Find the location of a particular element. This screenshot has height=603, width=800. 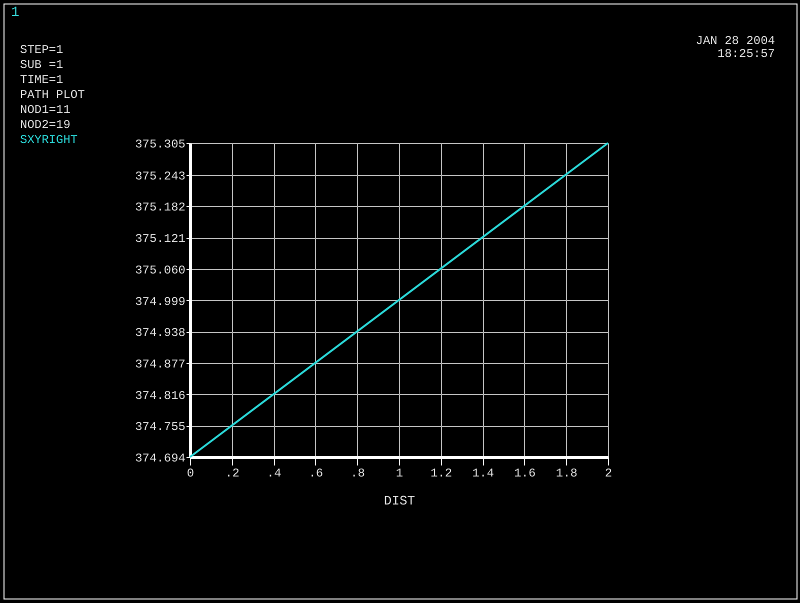

y-tick-label: 375.182 is located at coordinates (160, 207).